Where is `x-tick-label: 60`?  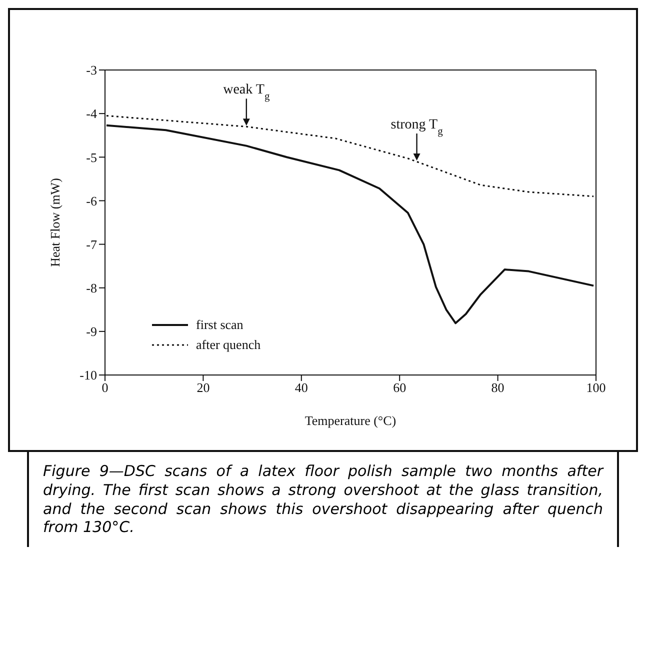 x-tick-label: 60 is located at coordinates (399, 388).